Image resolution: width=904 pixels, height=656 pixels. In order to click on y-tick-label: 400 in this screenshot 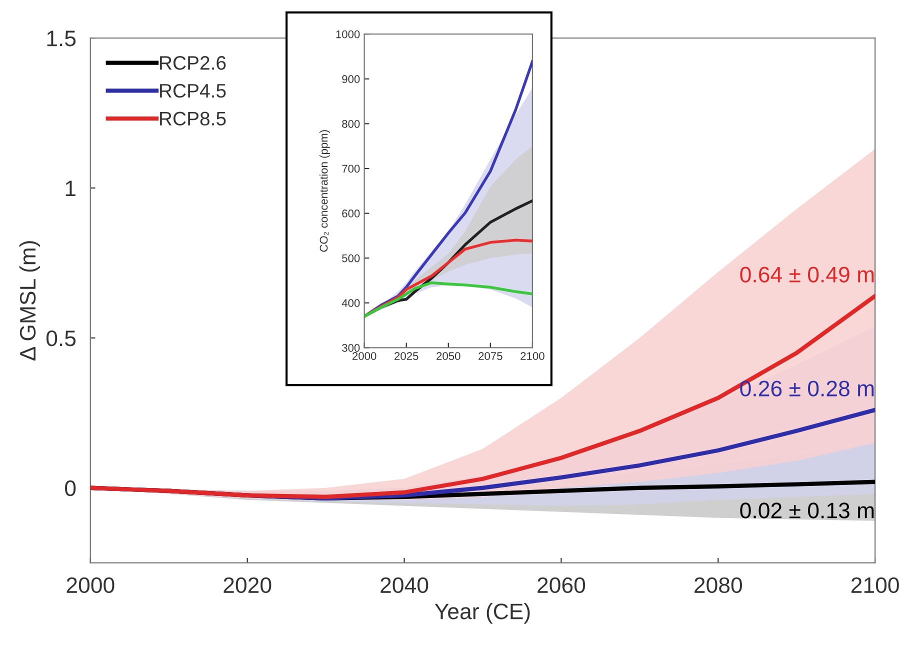, I will do `click(351, 303)`.